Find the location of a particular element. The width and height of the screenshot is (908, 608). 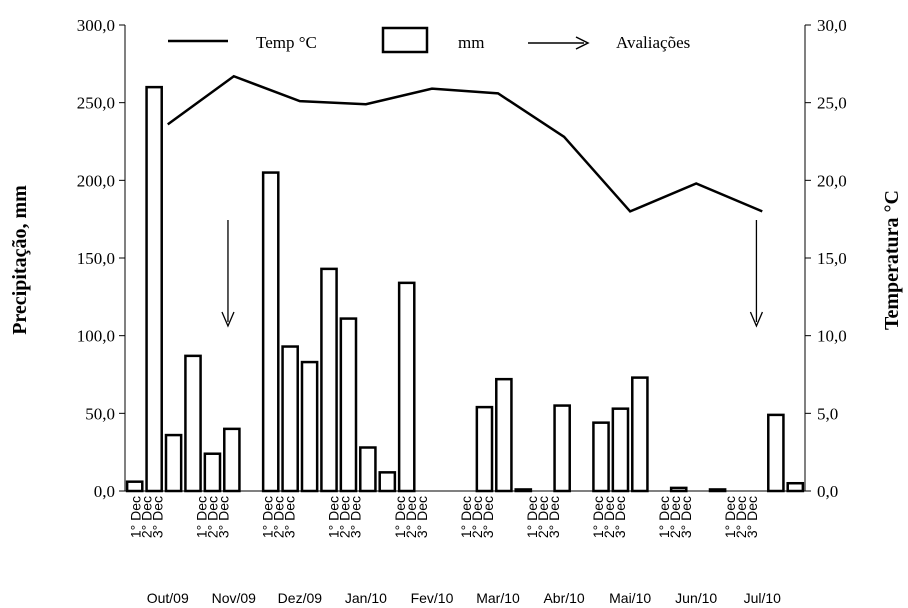

month-label: Mar/10 is located at coordinates (498, 598).